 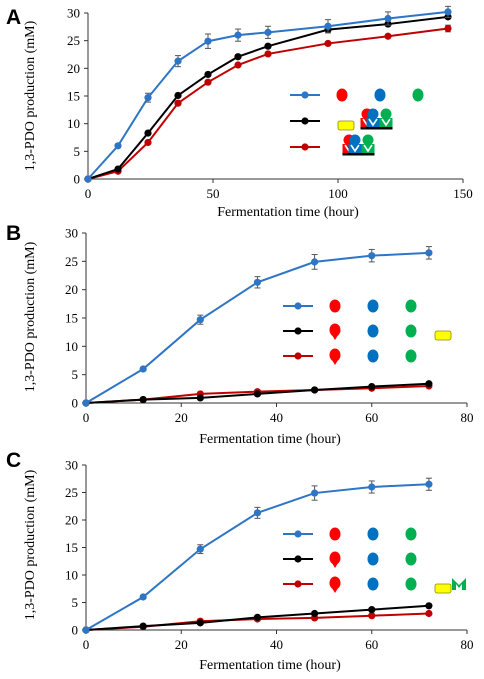 What do you see at coordinates (73, 68) in the screenshot?
I see `panel-a-y-tick-label: 20` at bounding box center [73, 68].